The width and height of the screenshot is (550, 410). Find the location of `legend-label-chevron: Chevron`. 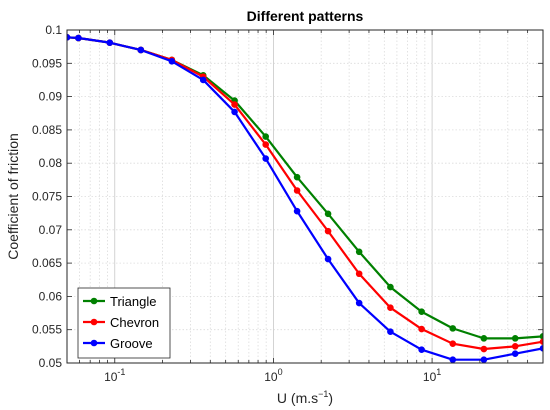

legend-label-chevron: Chevron is located at coordinates (134, 322).